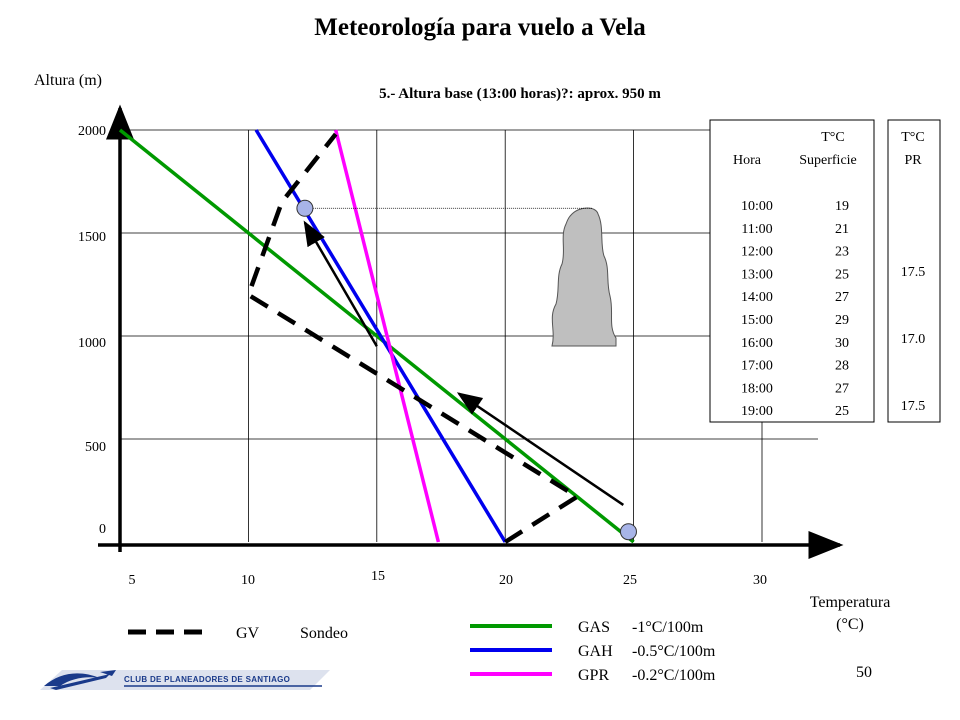  I want to click on table-cell-hora: 15:00, so click(757, 320).